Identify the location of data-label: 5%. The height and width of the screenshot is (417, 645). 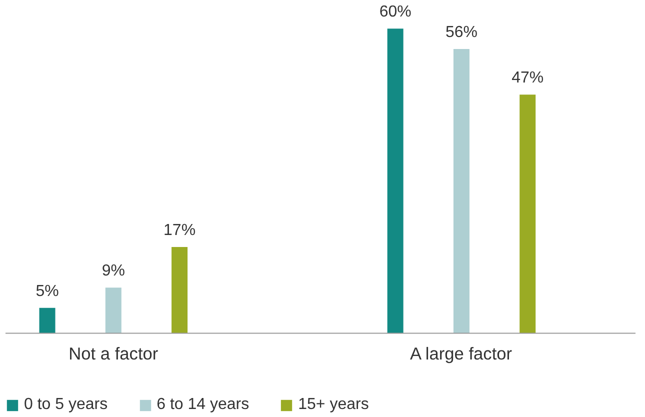
(47, 291).